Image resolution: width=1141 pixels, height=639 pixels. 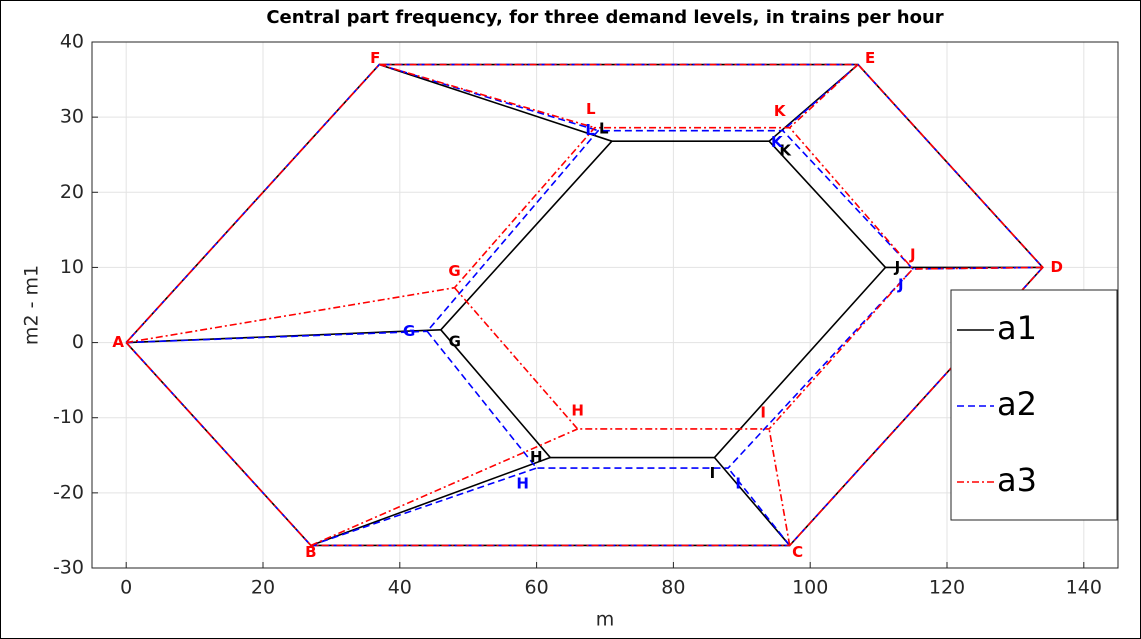 I want to click on x-axis-label: m, so click(x=605, y=620).